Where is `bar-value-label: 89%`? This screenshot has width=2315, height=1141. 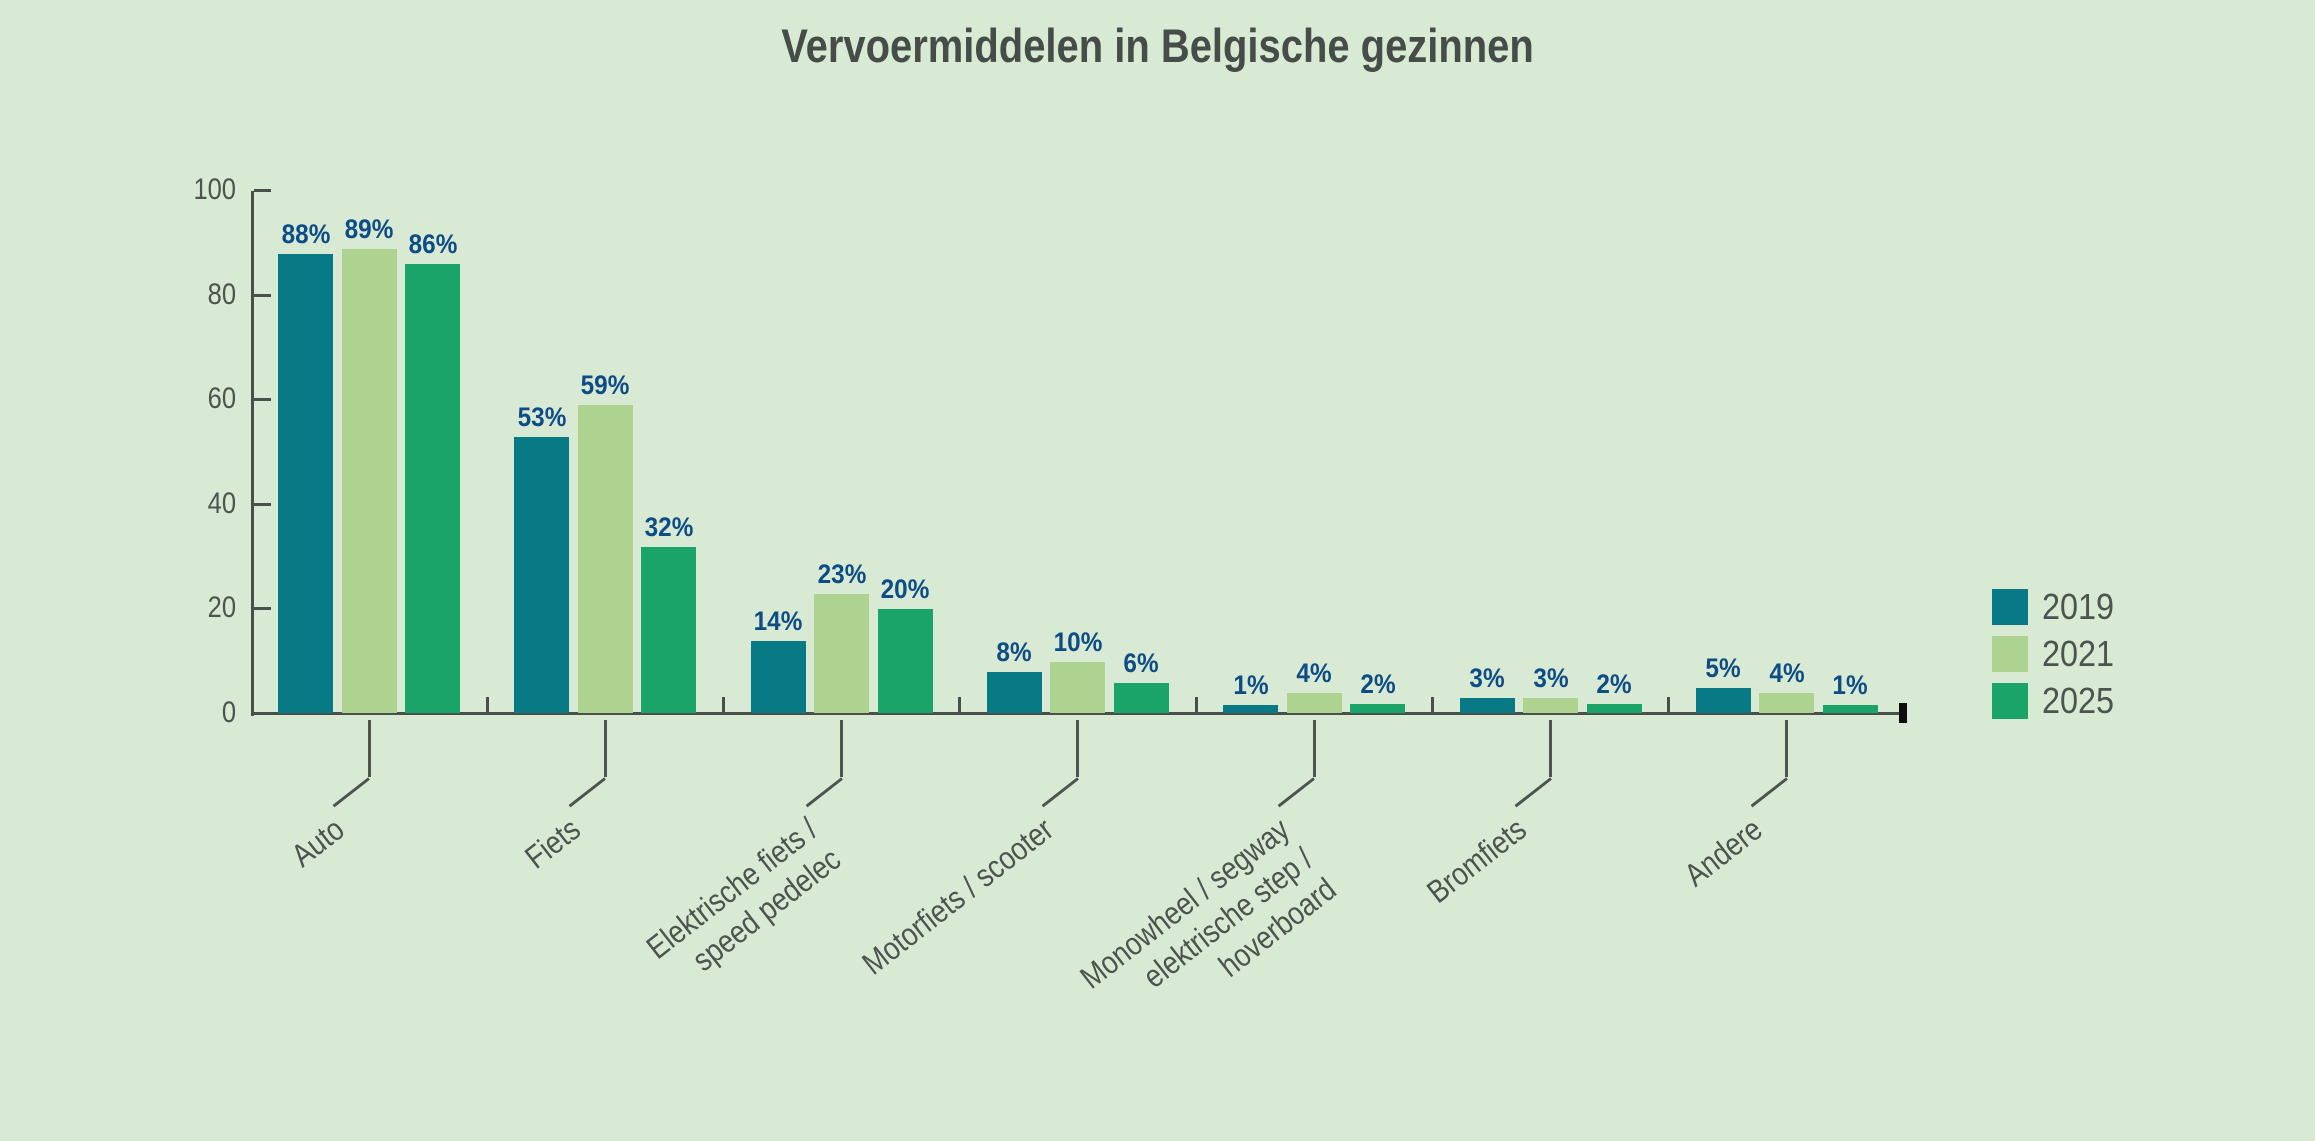
bar-value-label: 89% is located at coordinates (369, 229).